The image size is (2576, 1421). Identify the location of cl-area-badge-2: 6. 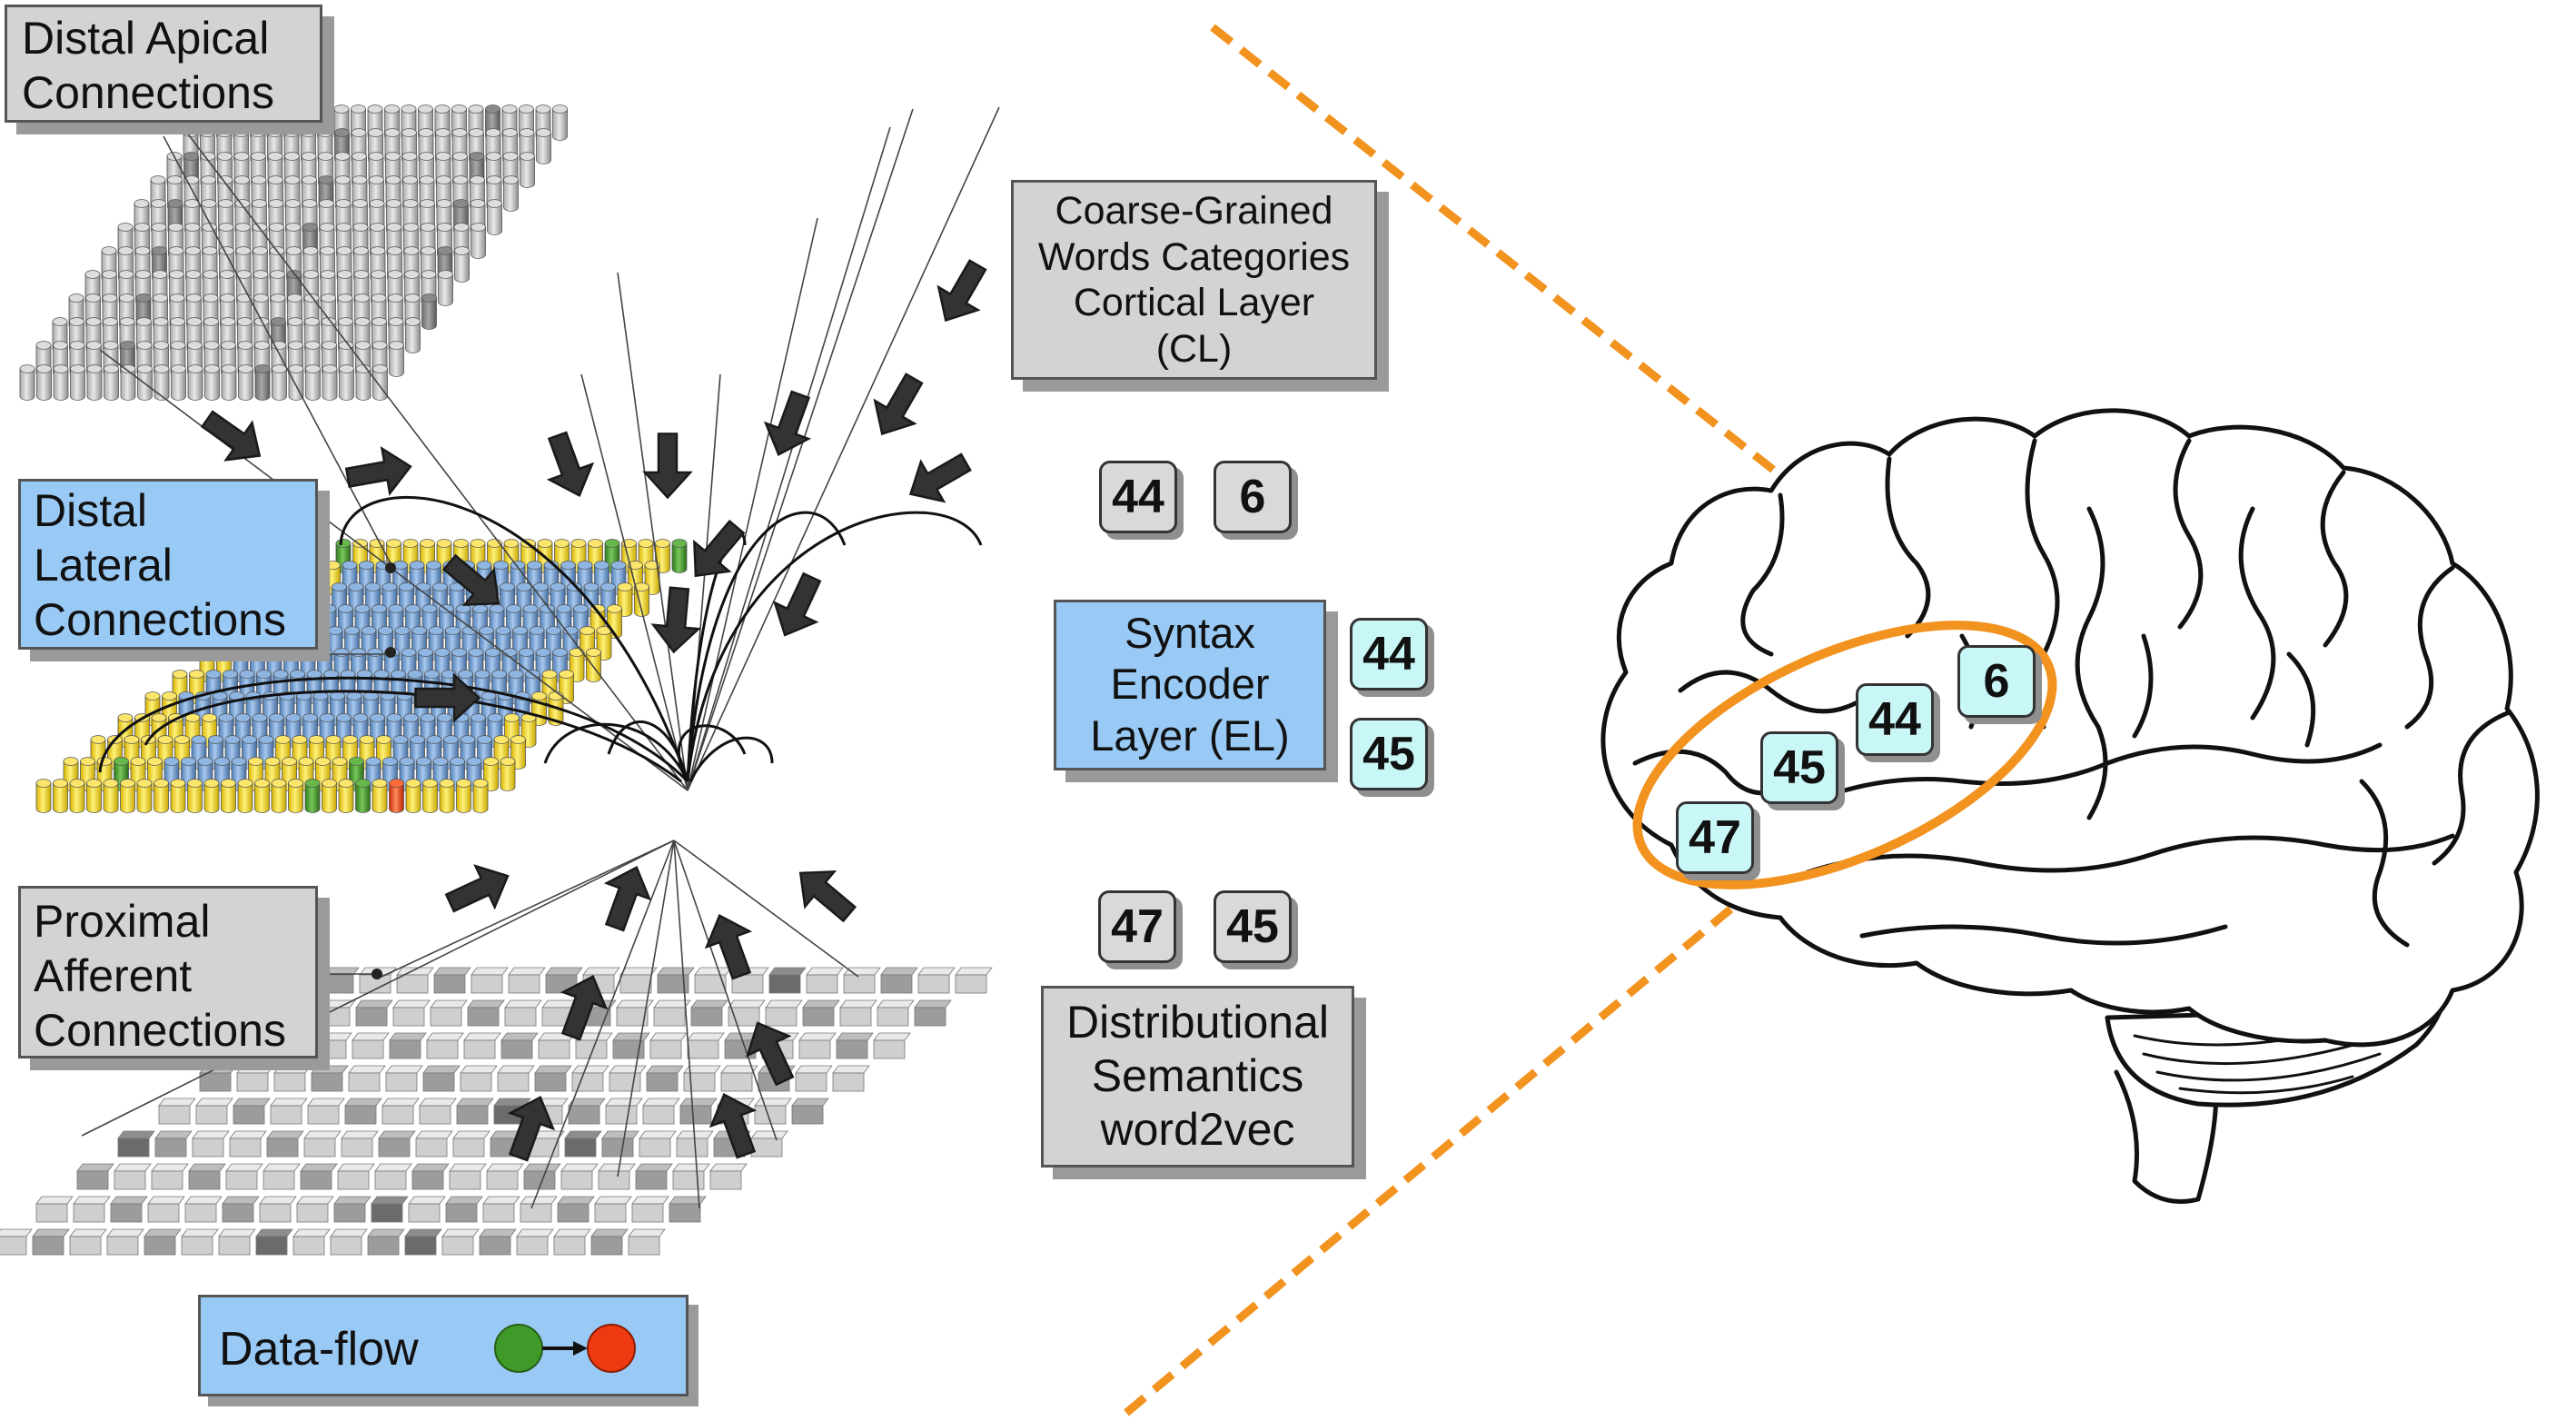
(1253, 497).